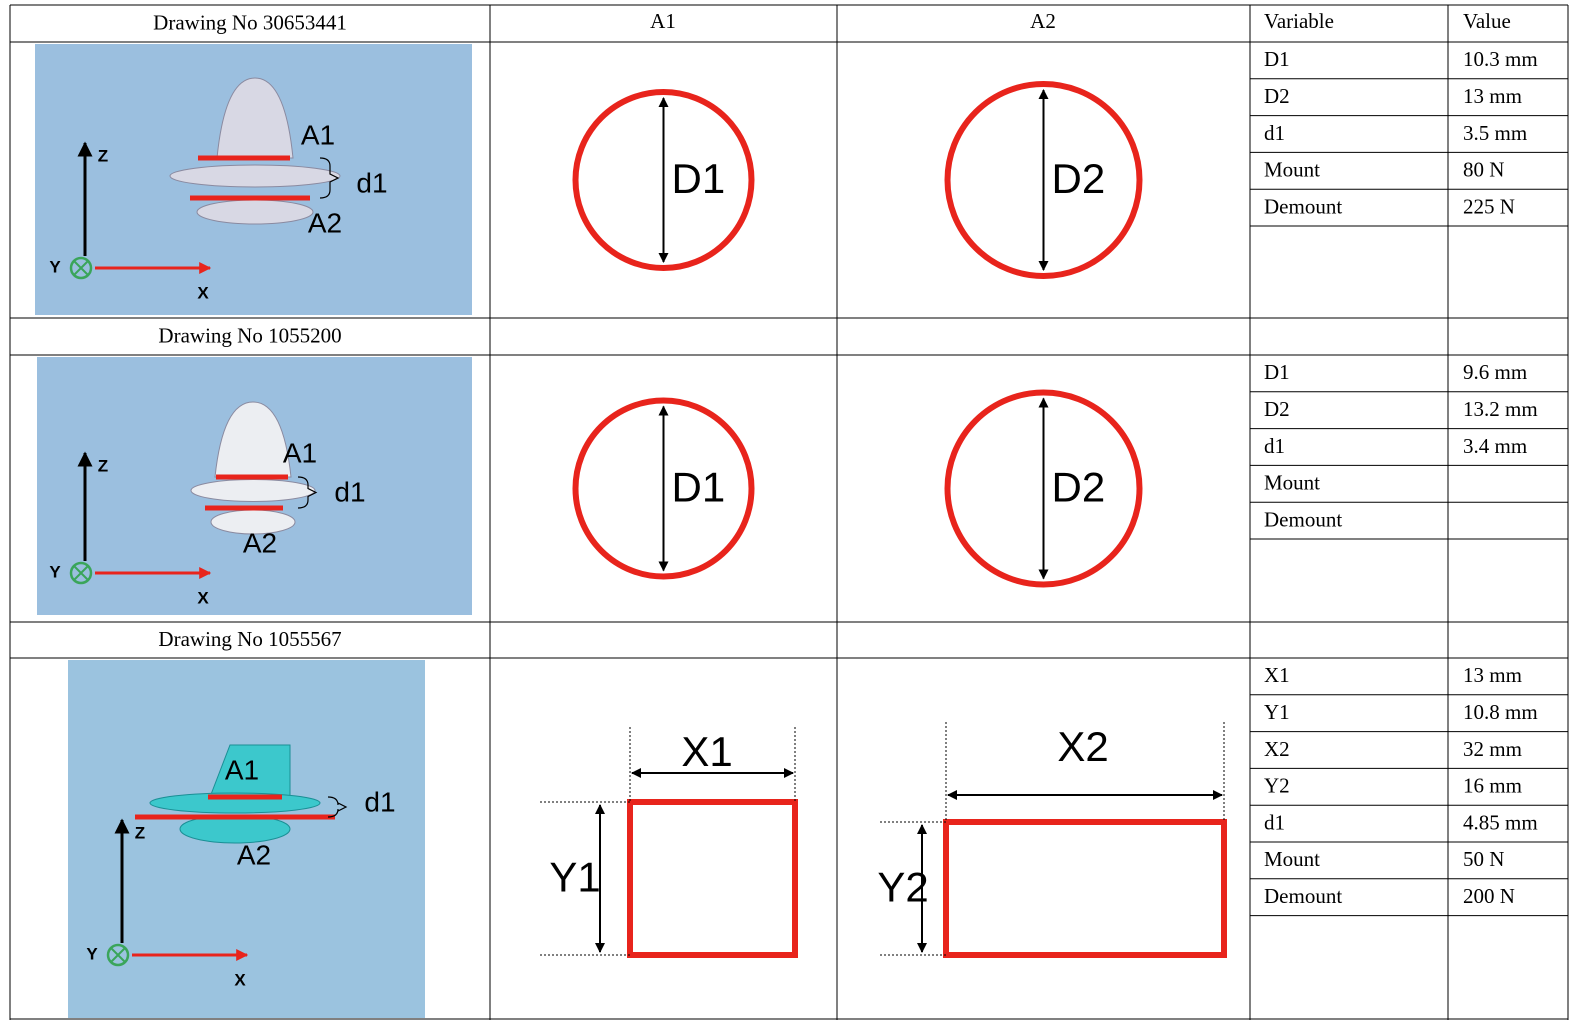 The height and width of the screenshot is (1020, 1570). Describe the element at coordinates (902, 887) in the screenshot. I see `dimension-label: Y2` at that location.